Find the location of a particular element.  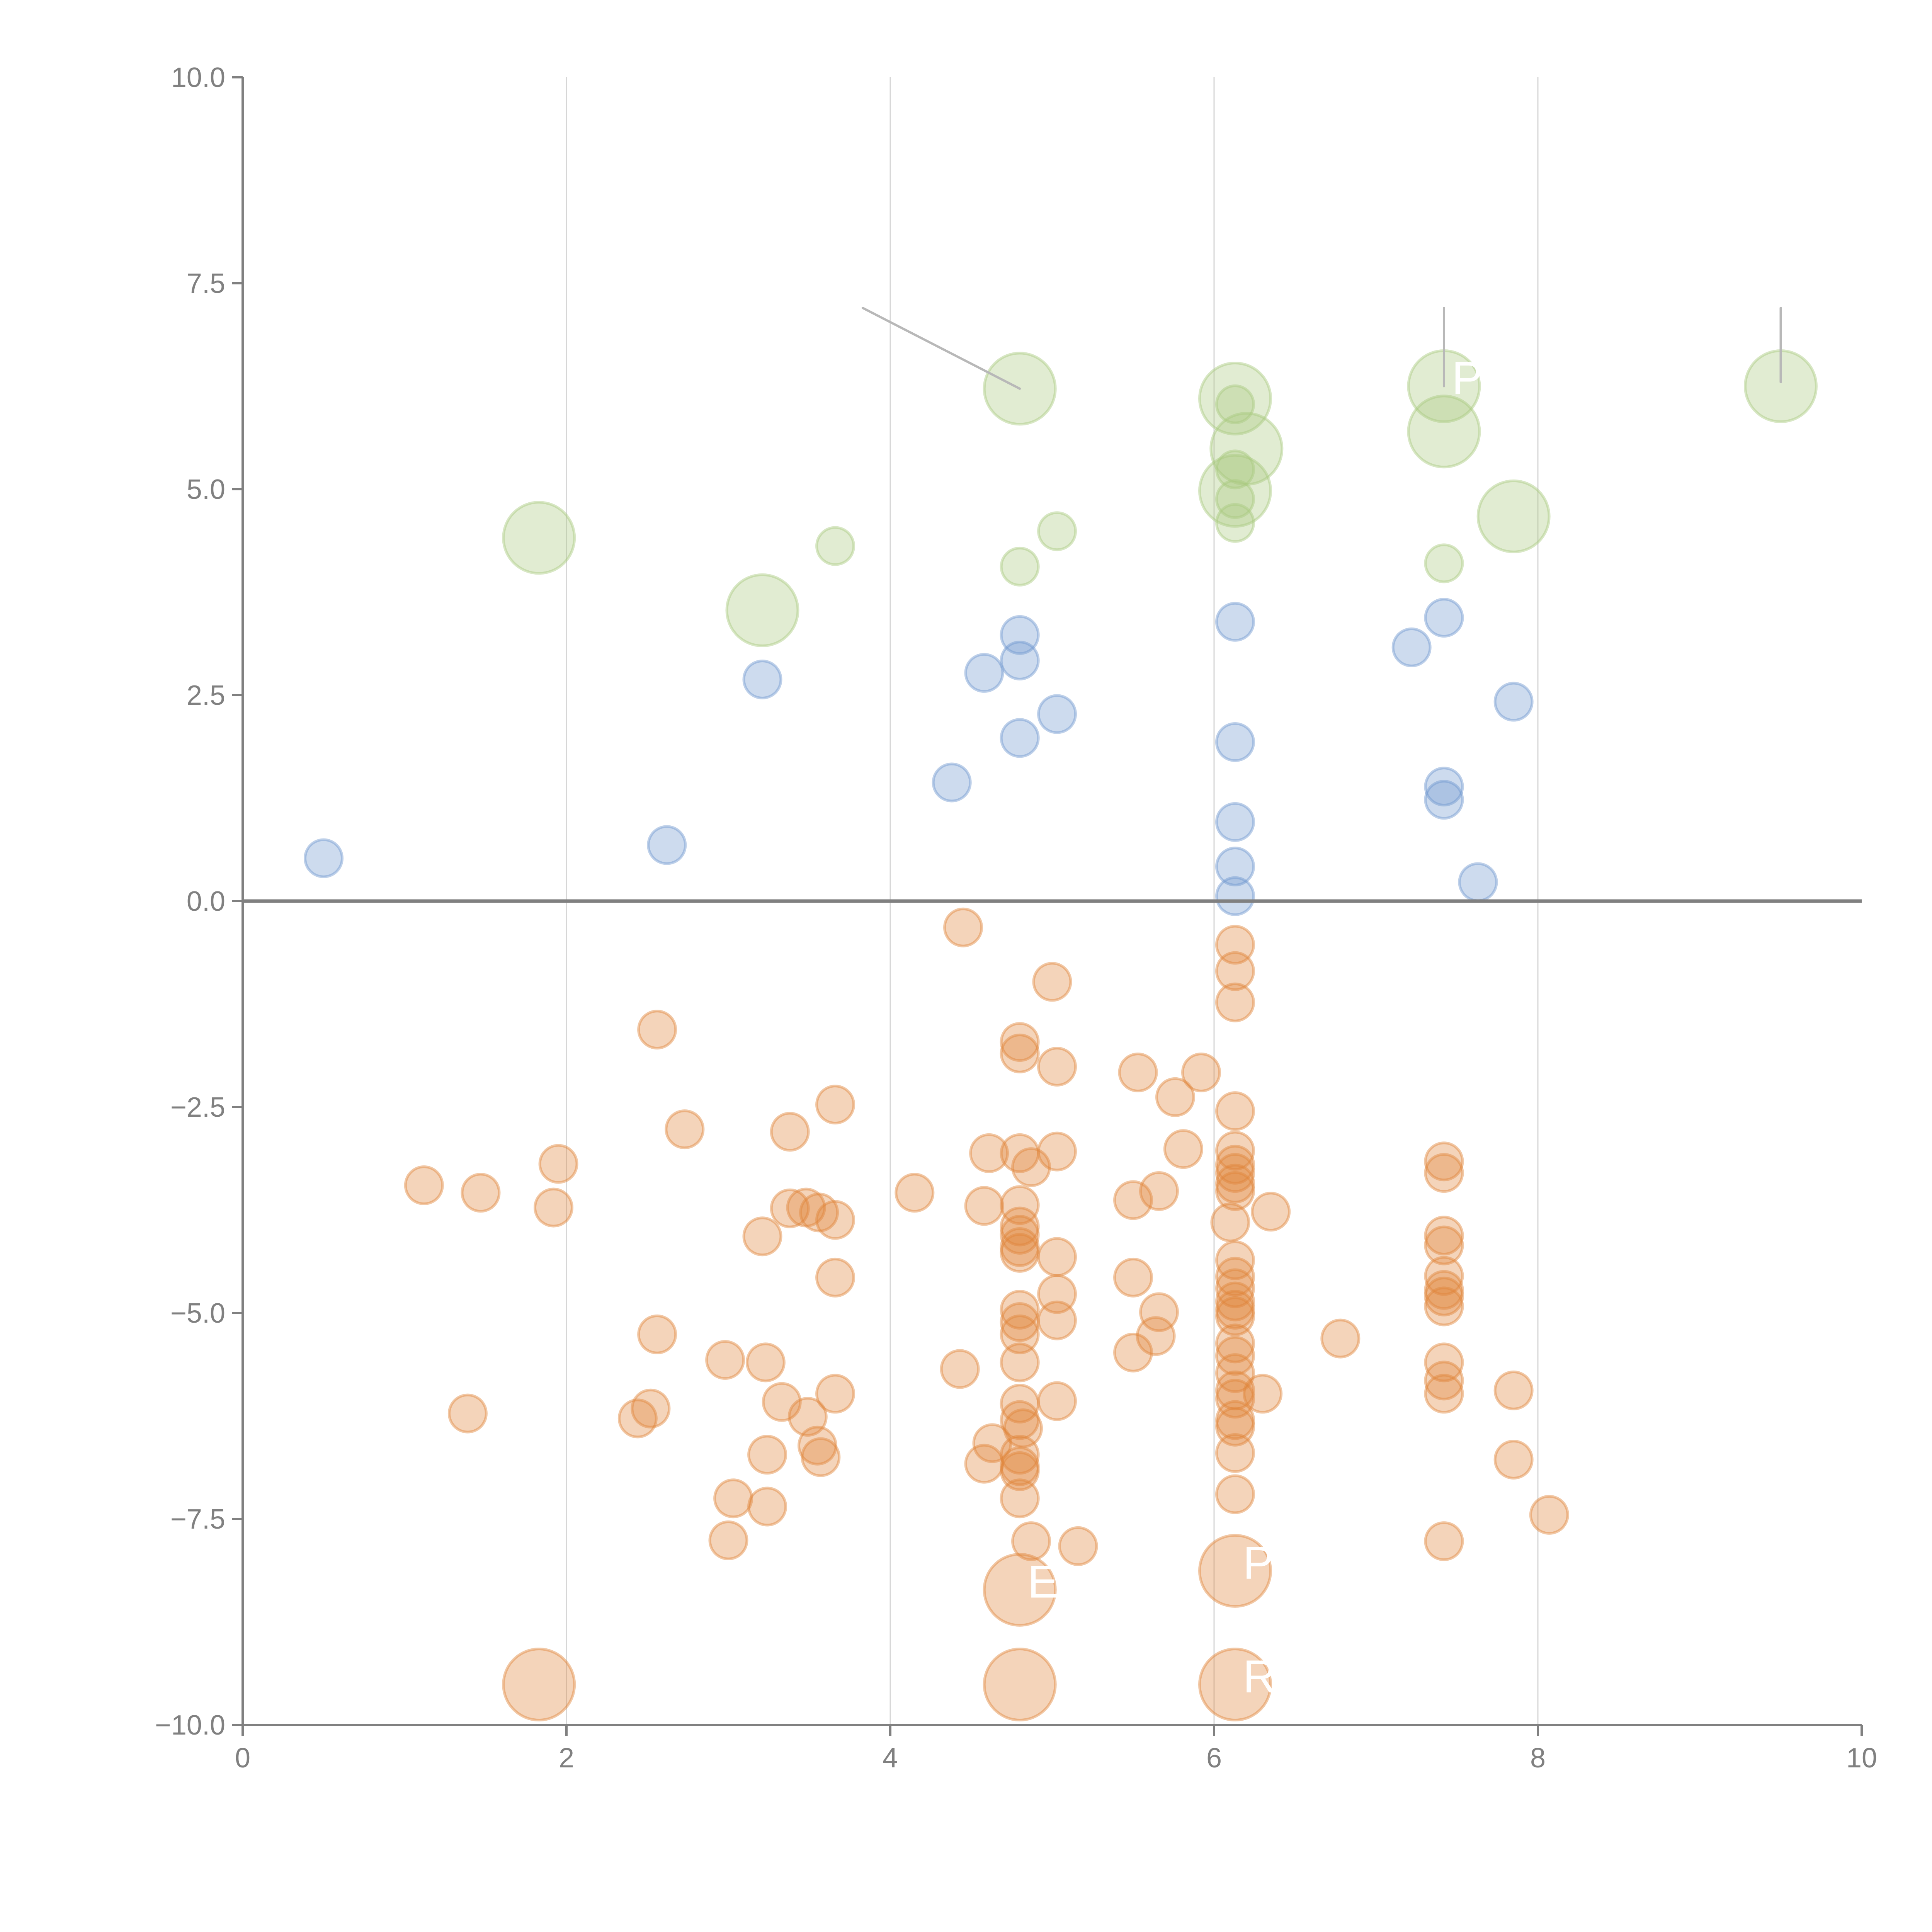

x-tick-label: 6 is located at coordinates (1214, 1758).